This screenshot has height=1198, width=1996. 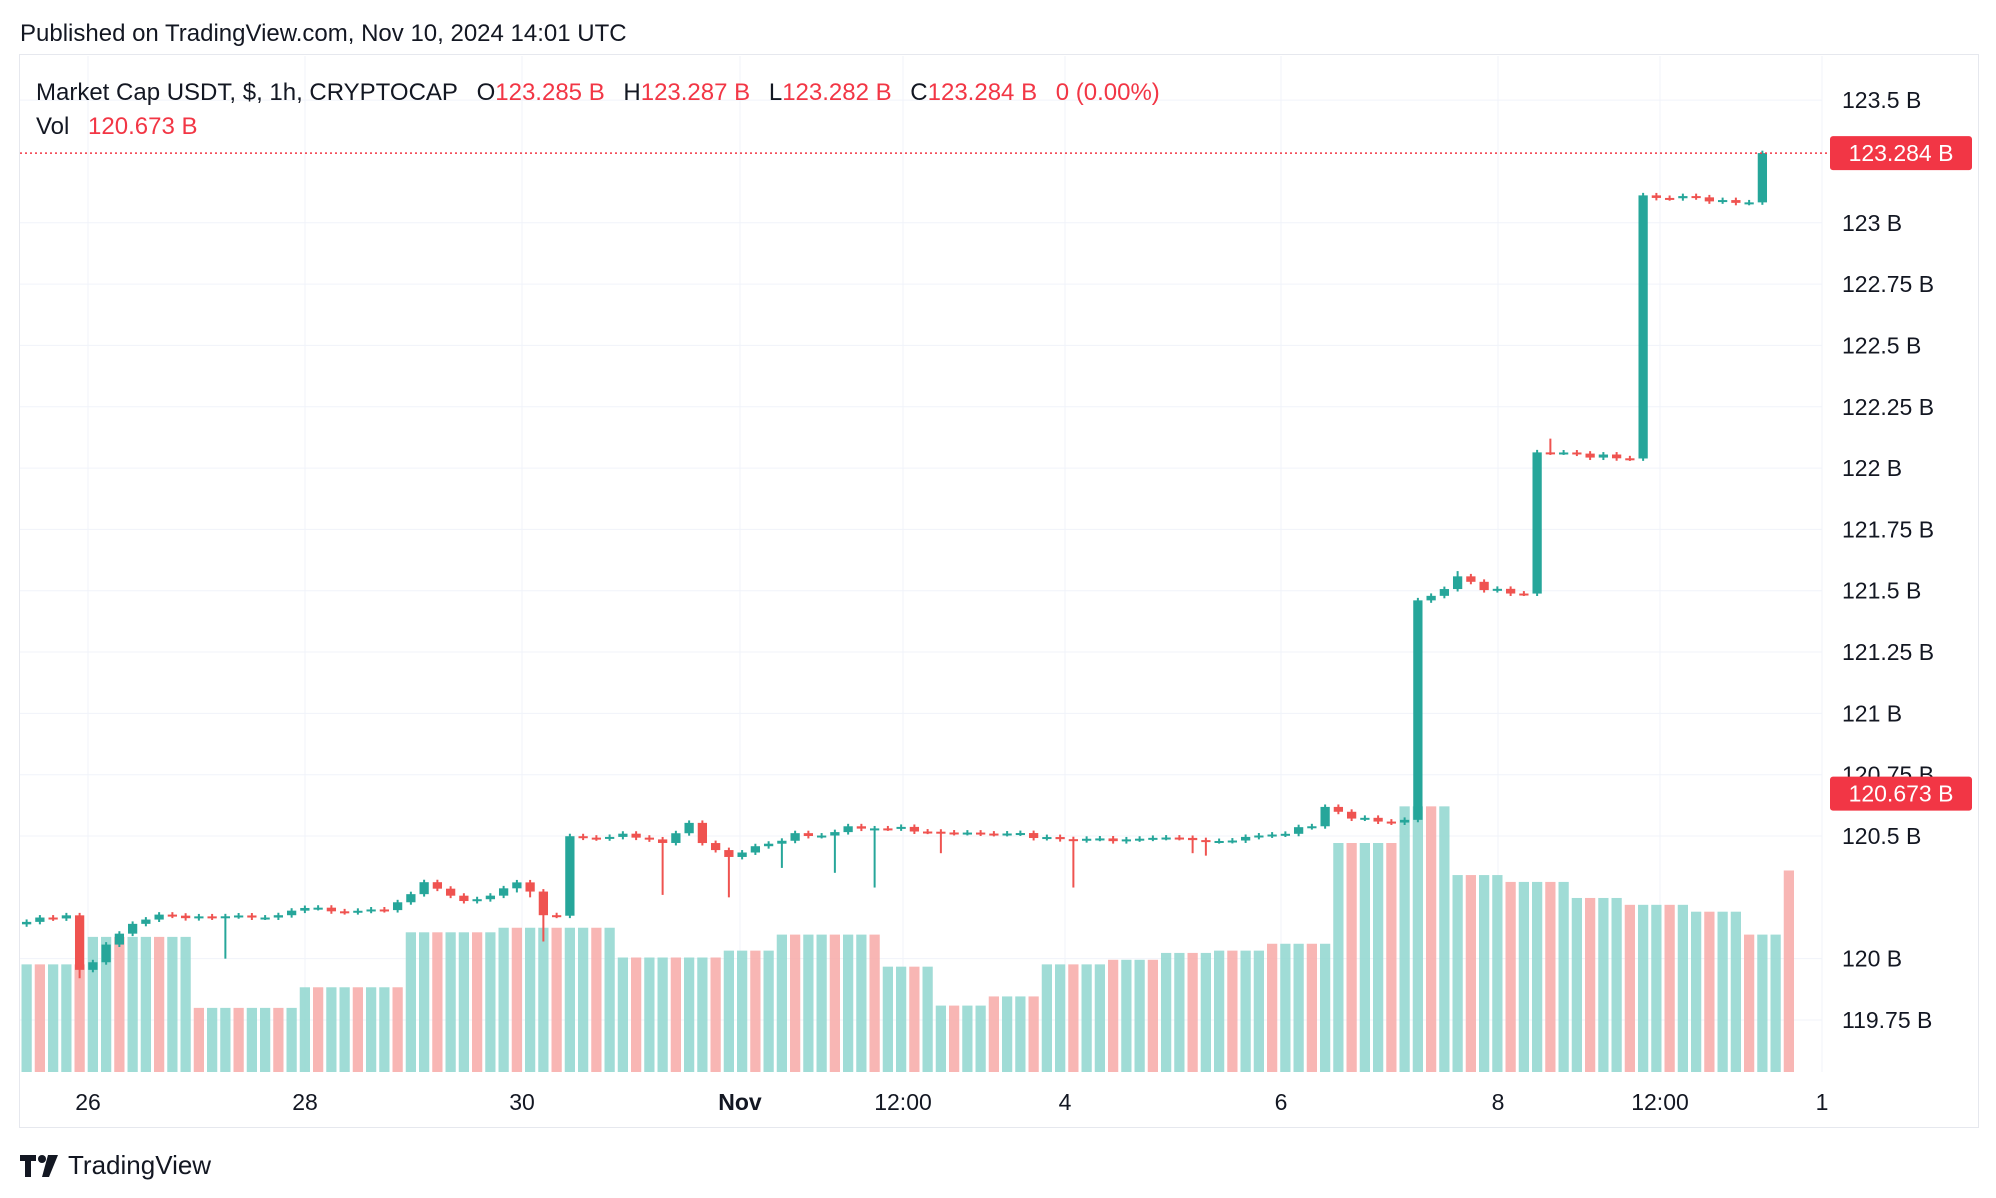 I want to click on time-tick-label: 26, so click(x=88, y=1102).